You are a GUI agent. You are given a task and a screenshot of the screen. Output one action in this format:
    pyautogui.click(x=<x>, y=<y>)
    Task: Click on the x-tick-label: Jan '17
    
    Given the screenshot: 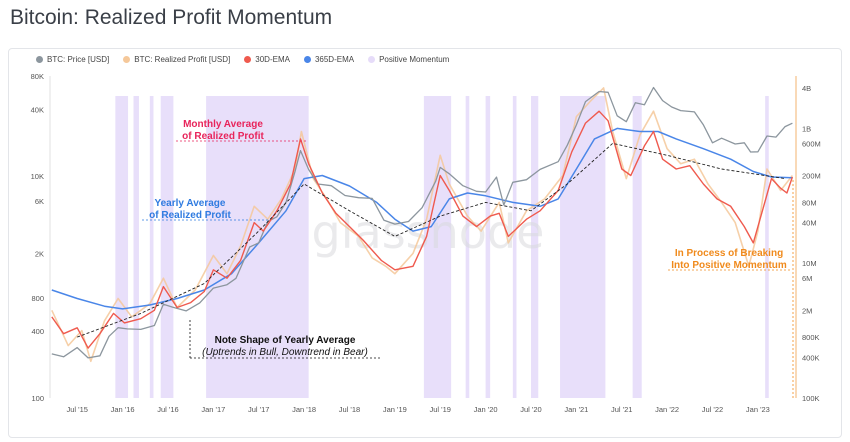 What is the action you would take?
    pyautogui.click(x=213, y=409)
    